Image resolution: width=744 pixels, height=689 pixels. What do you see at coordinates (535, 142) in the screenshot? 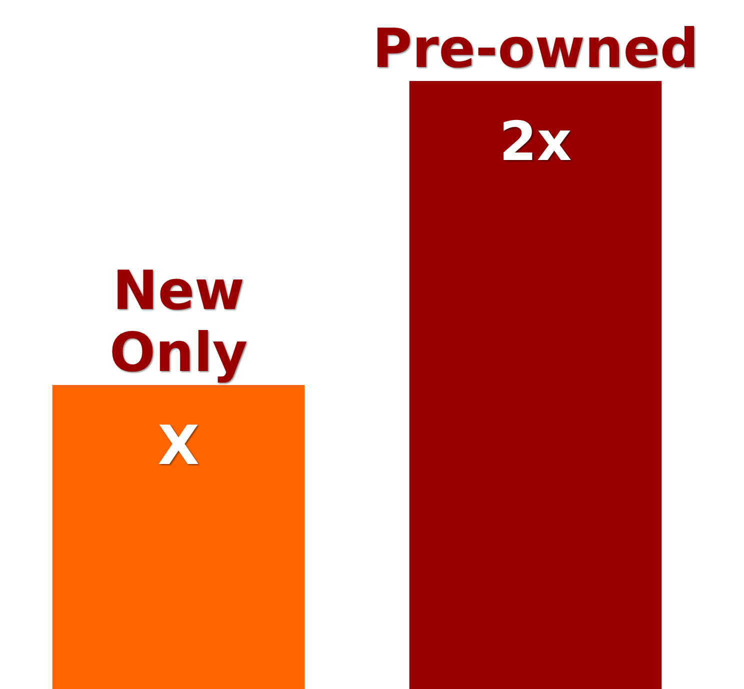
I see `data-label: 2x` at bounding box center [535, 142].